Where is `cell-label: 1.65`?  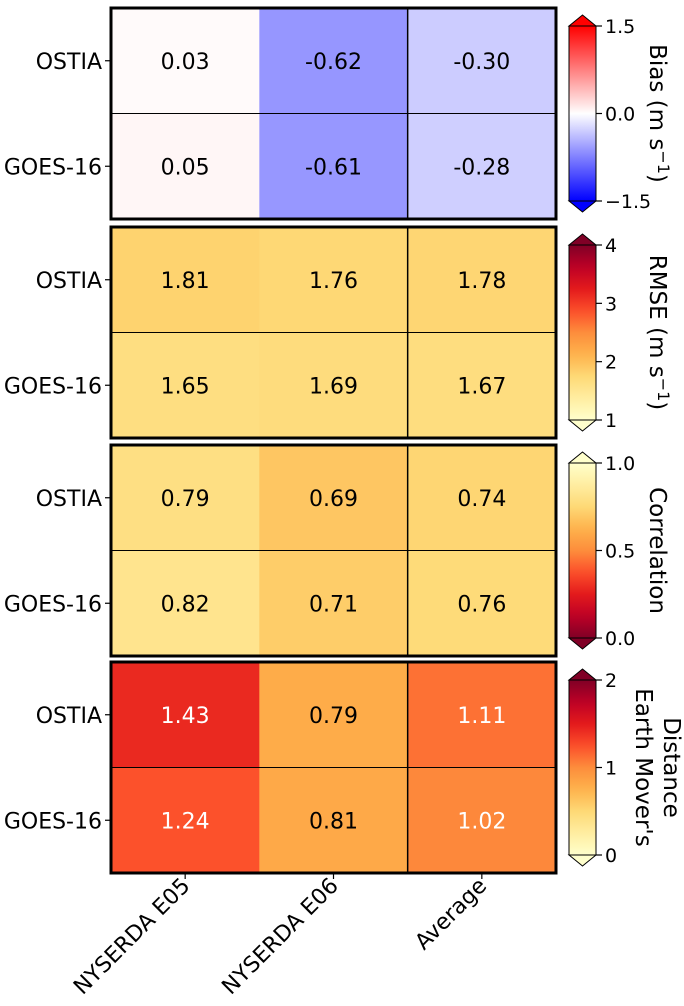
cell-label: 1.65 is located at coordinates (185, 386).